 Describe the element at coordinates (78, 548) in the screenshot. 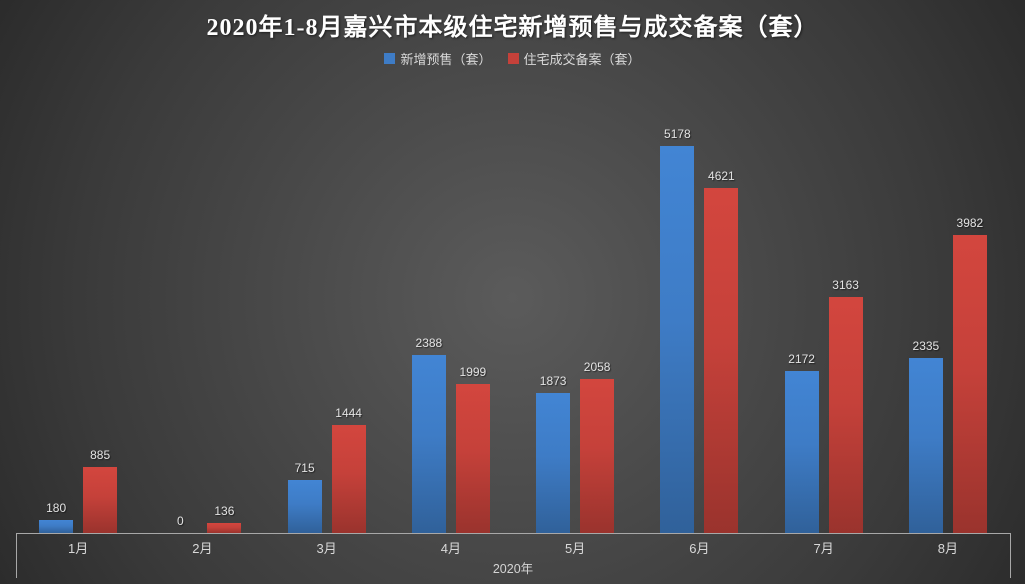

I see `month-tick-label: 1月` at that location.